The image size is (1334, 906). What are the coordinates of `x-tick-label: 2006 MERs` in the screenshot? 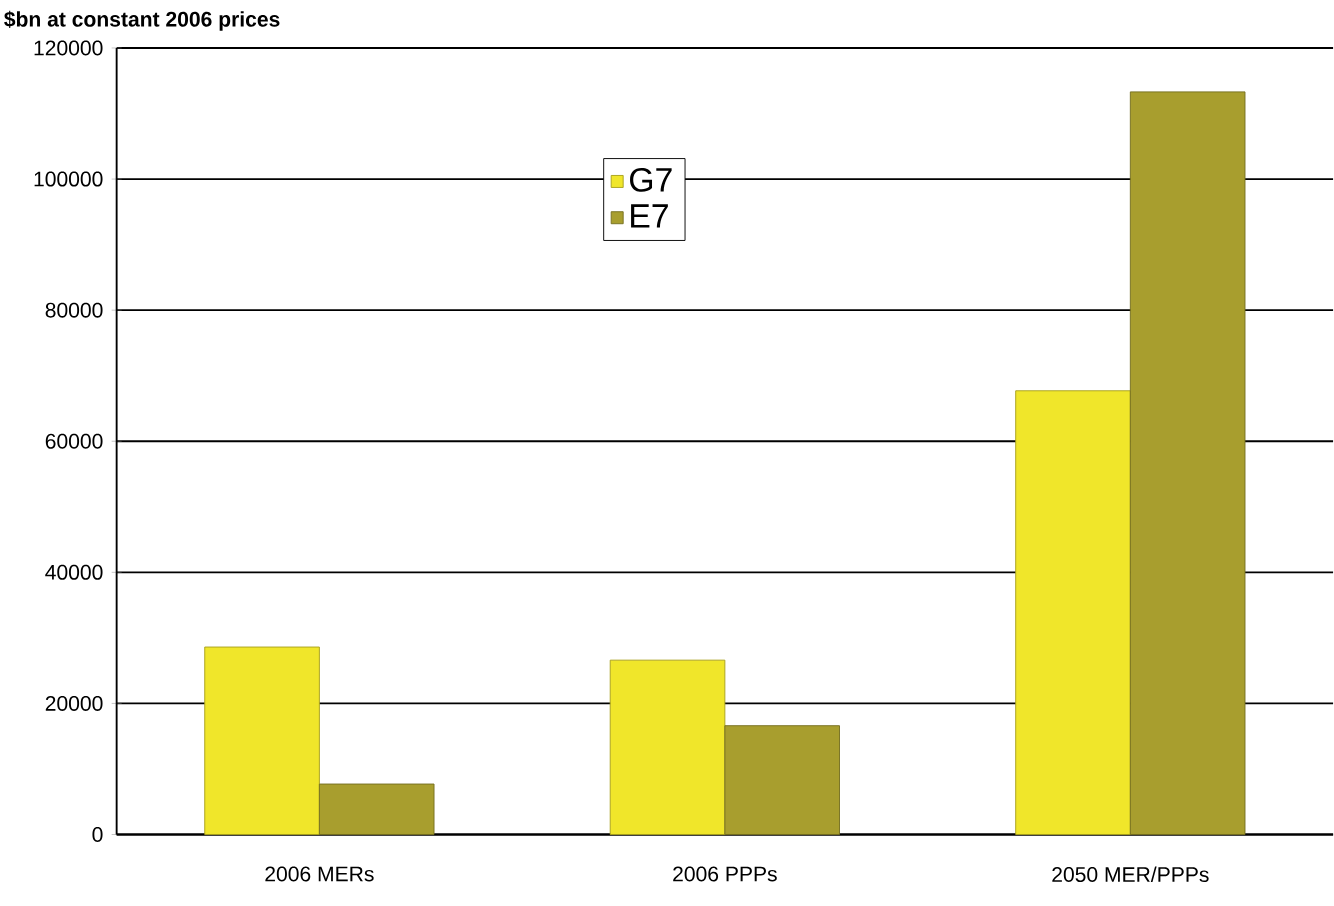 It's located at (319, 874).